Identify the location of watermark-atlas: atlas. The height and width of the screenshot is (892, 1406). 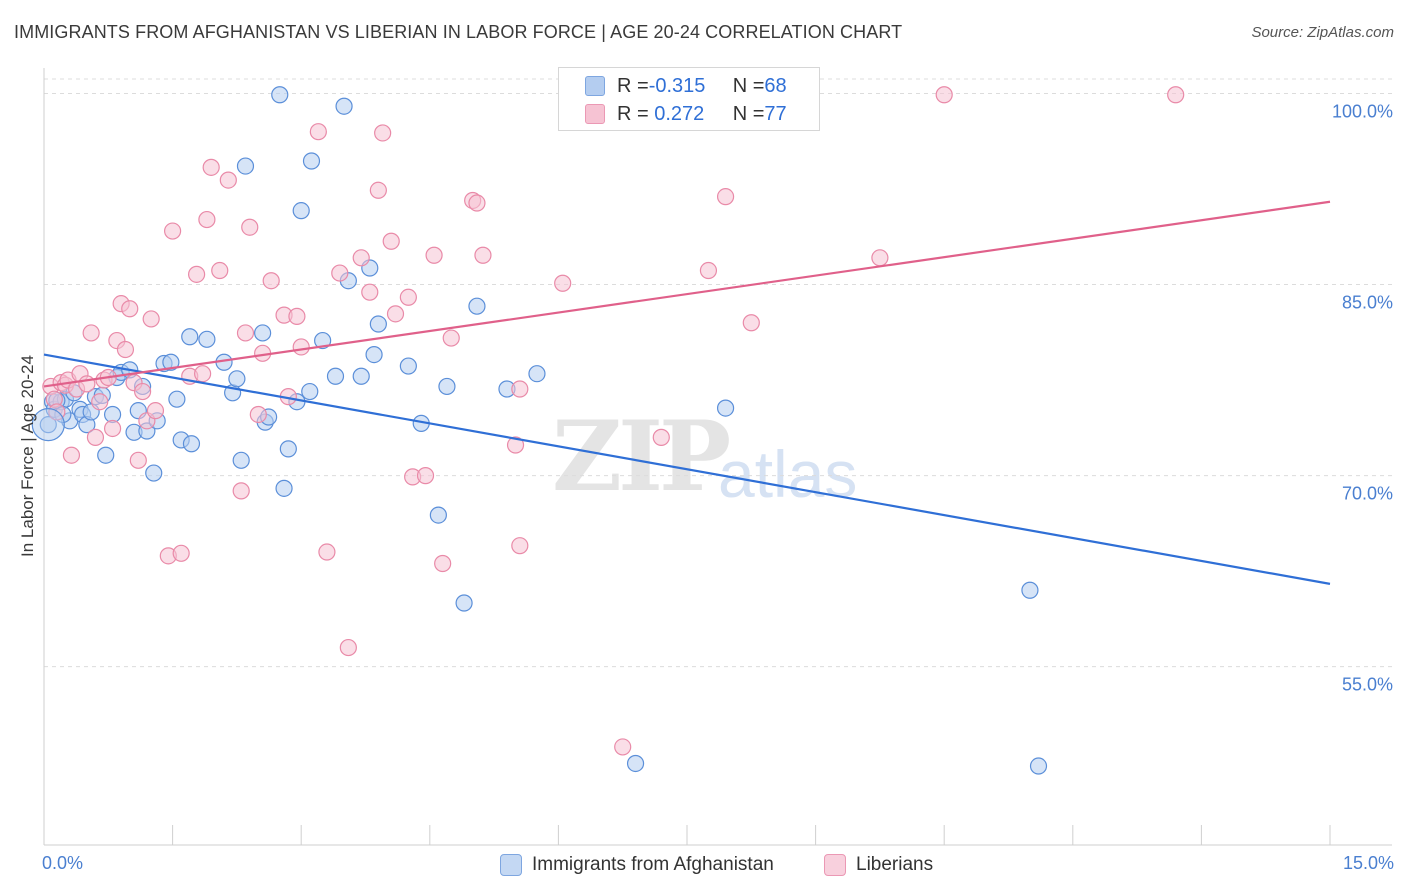
(788, 474).